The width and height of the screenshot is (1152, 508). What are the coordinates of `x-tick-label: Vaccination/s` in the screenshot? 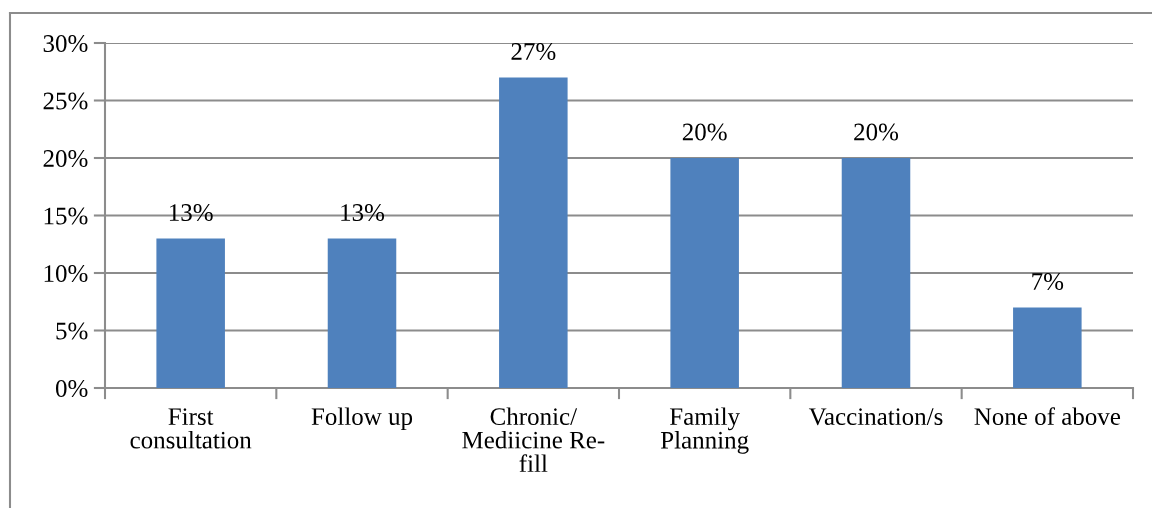 It's located at (875, 417).